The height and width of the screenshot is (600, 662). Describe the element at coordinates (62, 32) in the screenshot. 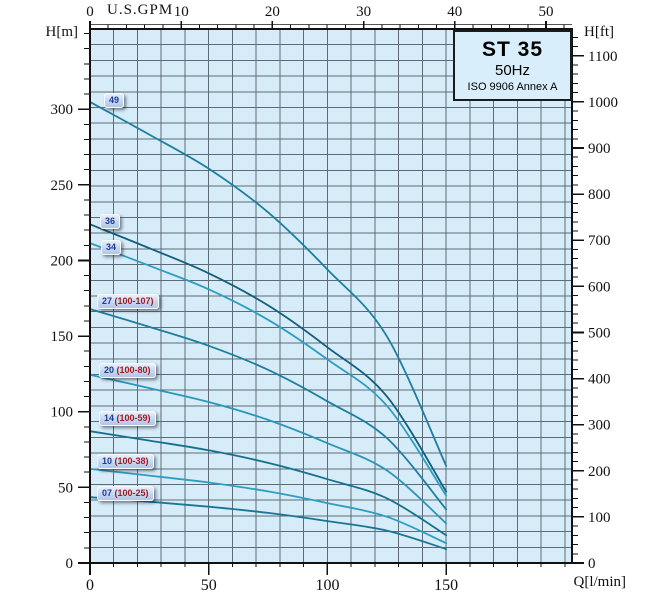

I see `left-axis-title: H[m]` at that location.